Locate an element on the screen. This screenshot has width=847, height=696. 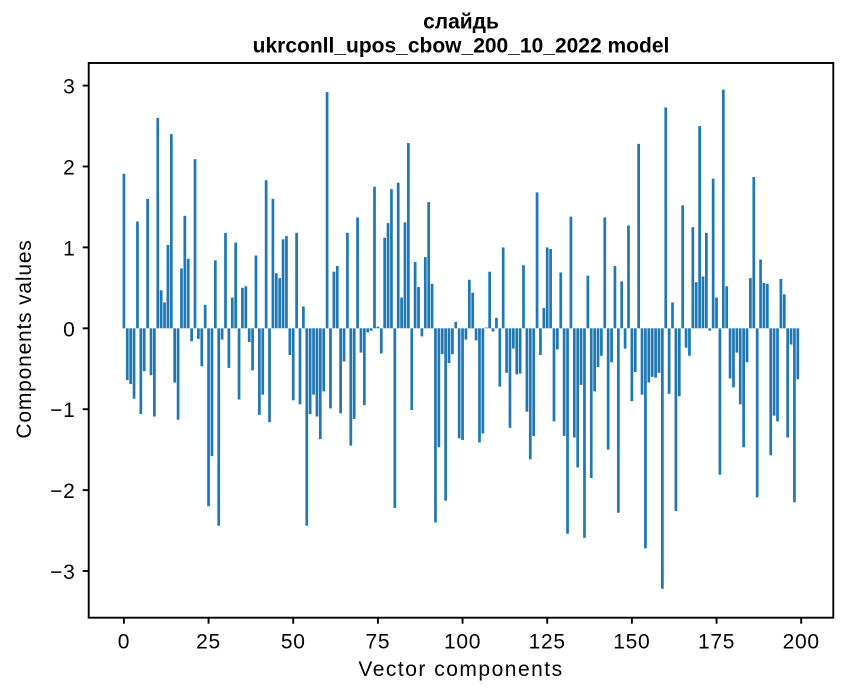
svg-text: 175 is located at coordinates (716, 642).